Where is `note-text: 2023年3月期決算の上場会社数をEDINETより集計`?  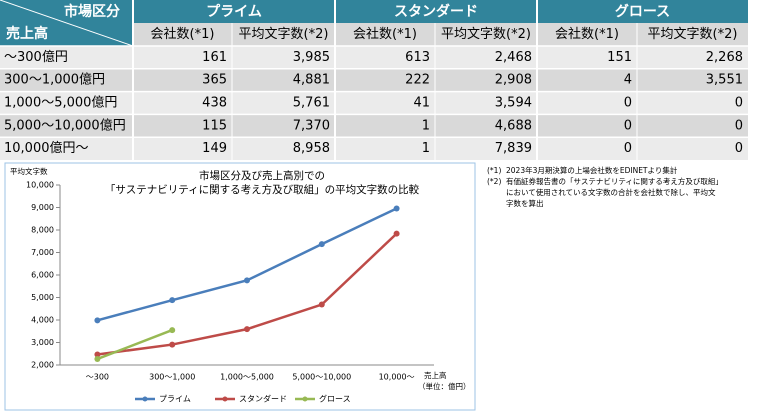
note-text: 2023年3月期決算の上場会社数をEDINETより集計 is located at coordinates (592, 170).